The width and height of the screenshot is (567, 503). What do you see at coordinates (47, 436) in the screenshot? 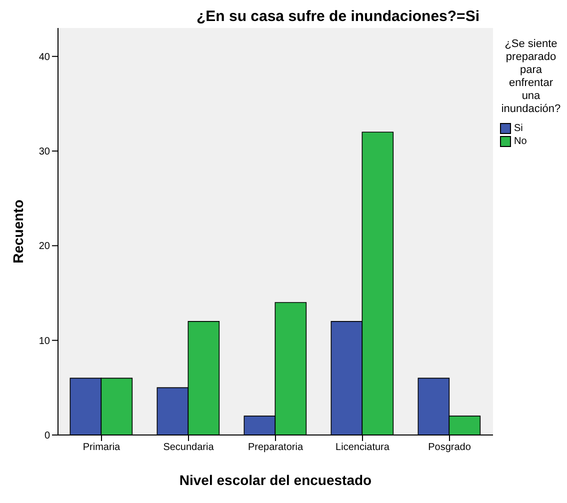
I see `y-tick-label: 0` at bounding box center [47, 436].